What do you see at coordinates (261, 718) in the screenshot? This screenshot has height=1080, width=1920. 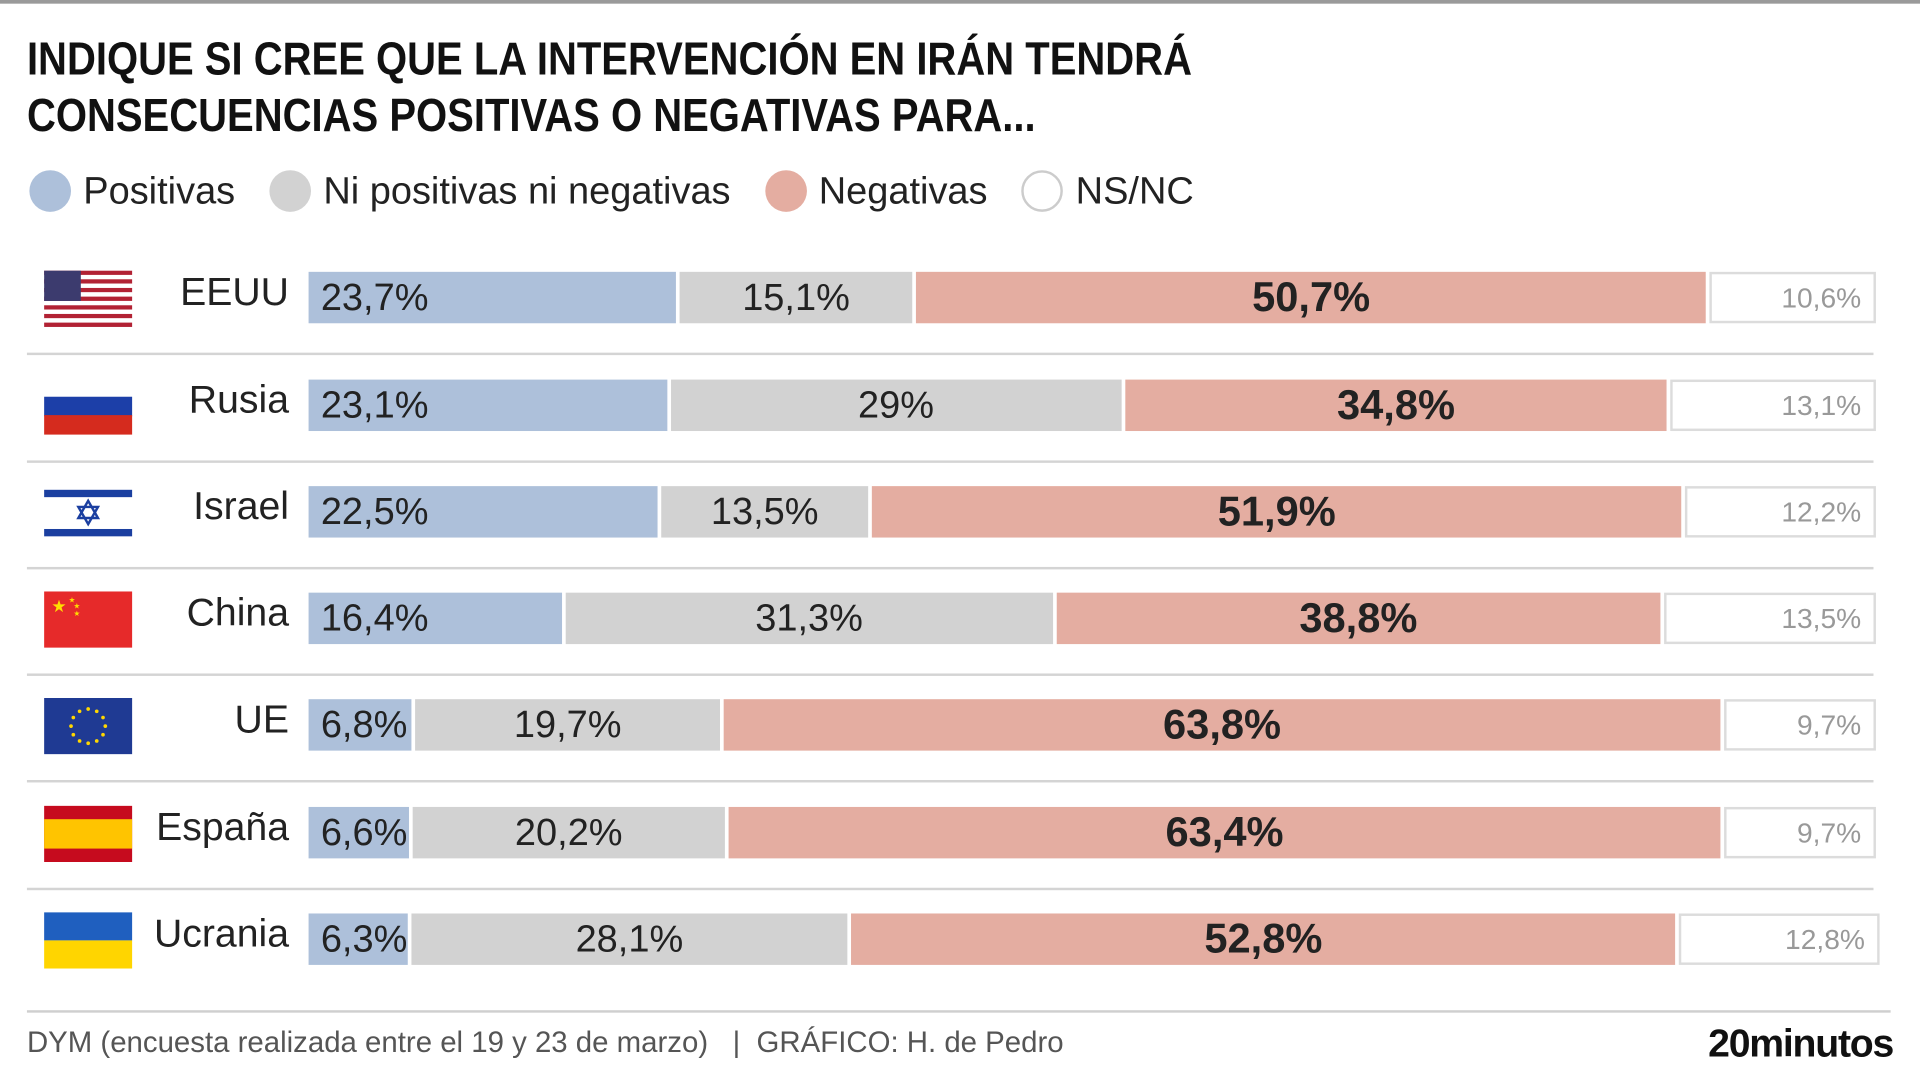 I see `category-label: UE` at bounding box center [261, 718].